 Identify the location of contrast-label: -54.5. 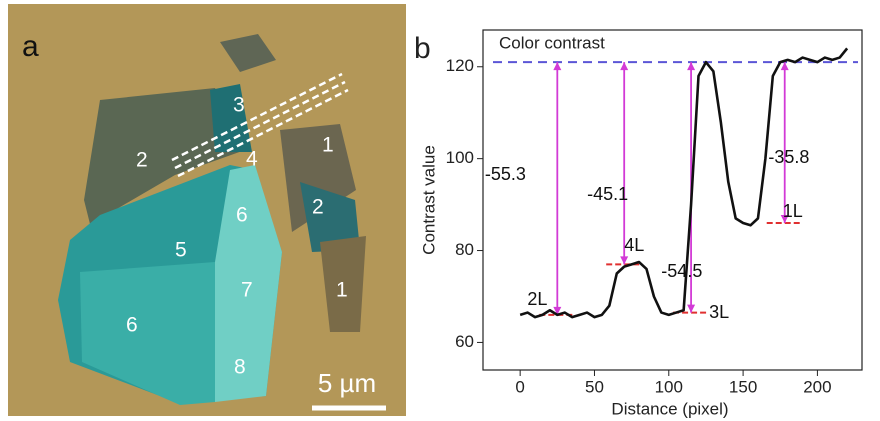
(681, 271).